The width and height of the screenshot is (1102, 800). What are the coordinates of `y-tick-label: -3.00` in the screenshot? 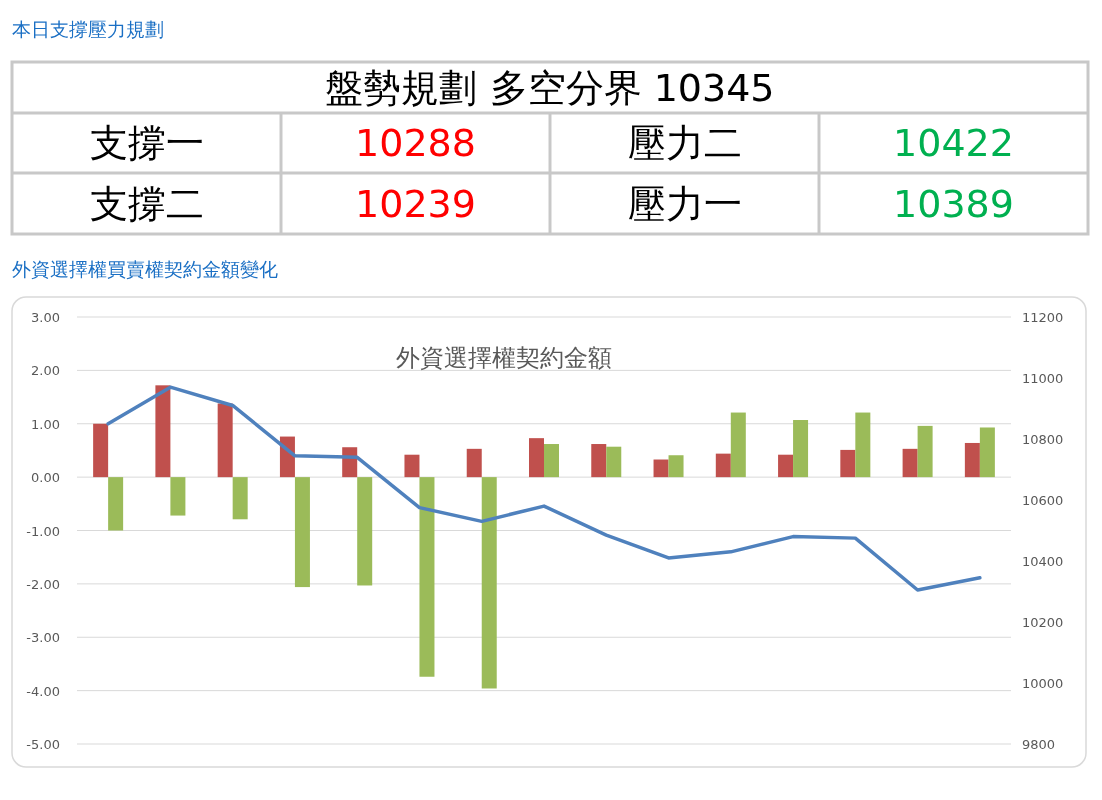 It's located at (43, 638).